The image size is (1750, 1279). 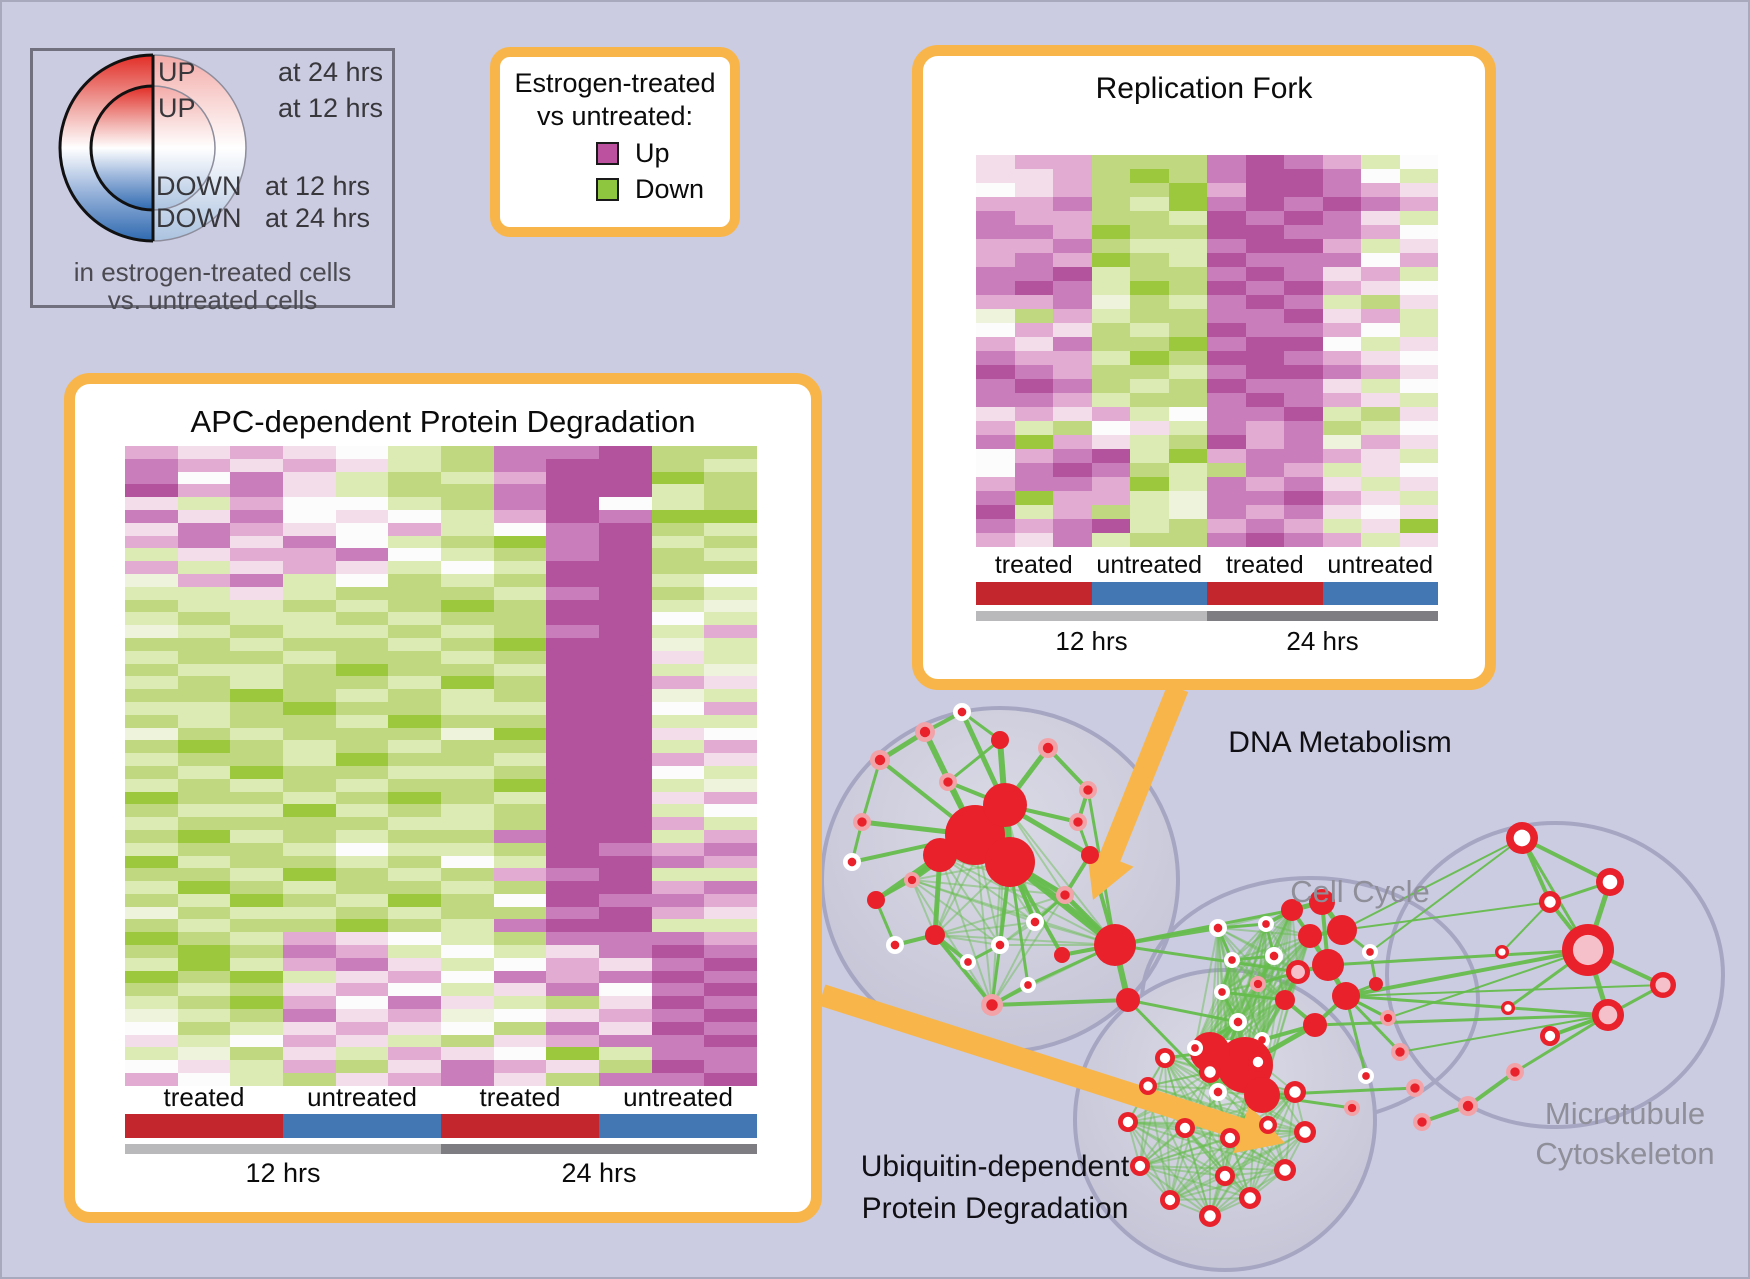 What do you see at coordinates (615, 99) in the screenshot?
I see `color-key-title: Estrogen-treated vs untreated:` at bounding box center [615, 99].